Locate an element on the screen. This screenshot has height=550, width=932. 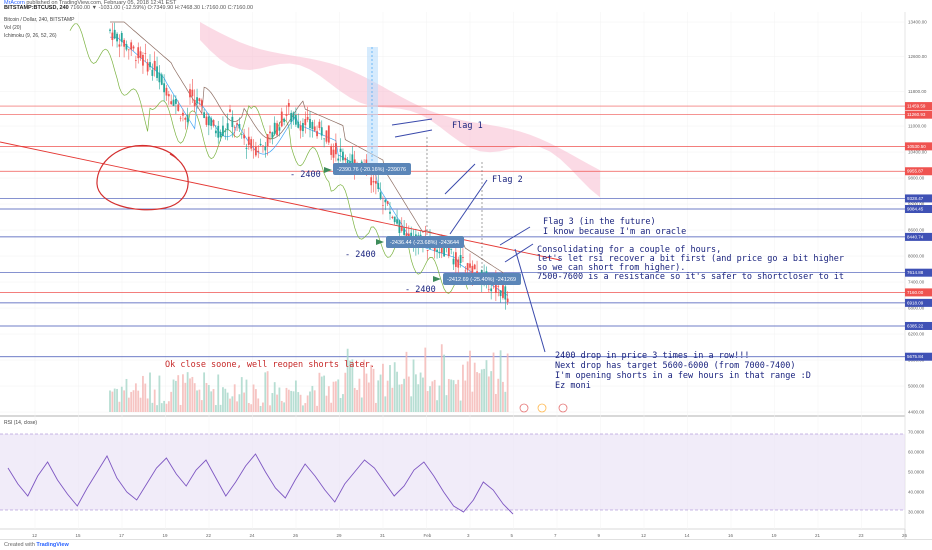
flag3-line2: I know because I'm an oracle is located at coordinates (614, 232).